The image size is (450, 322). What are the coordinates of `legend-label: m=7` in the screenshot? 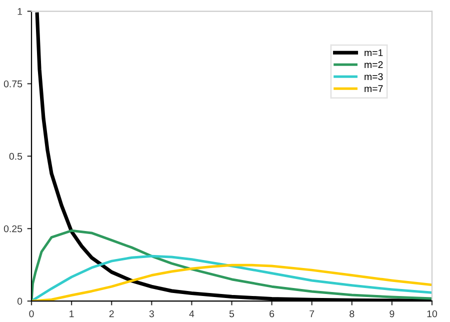 It's located at (373, 88).